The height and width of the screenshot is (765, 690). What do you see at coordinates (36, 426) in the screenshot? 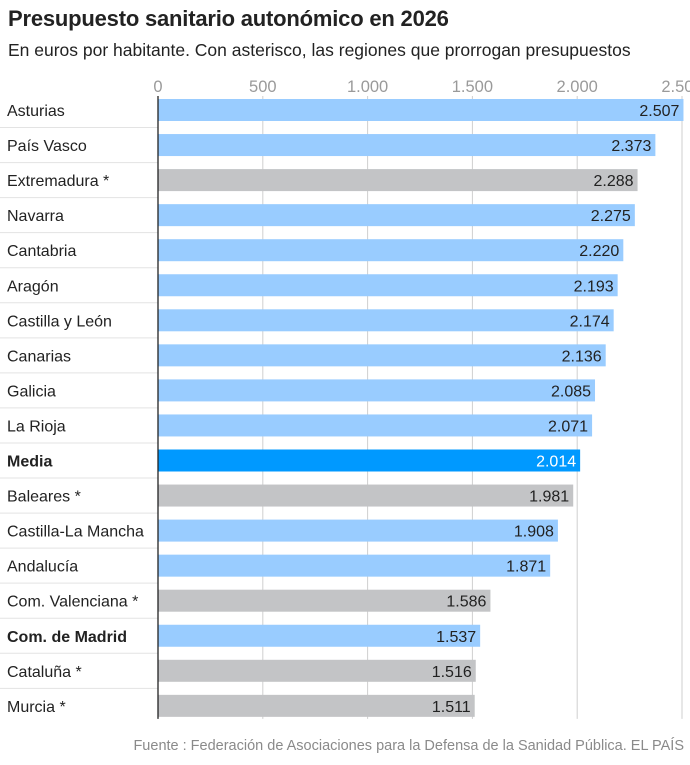
I see `category-label: La Rioja` at bounding box center [36, 426].